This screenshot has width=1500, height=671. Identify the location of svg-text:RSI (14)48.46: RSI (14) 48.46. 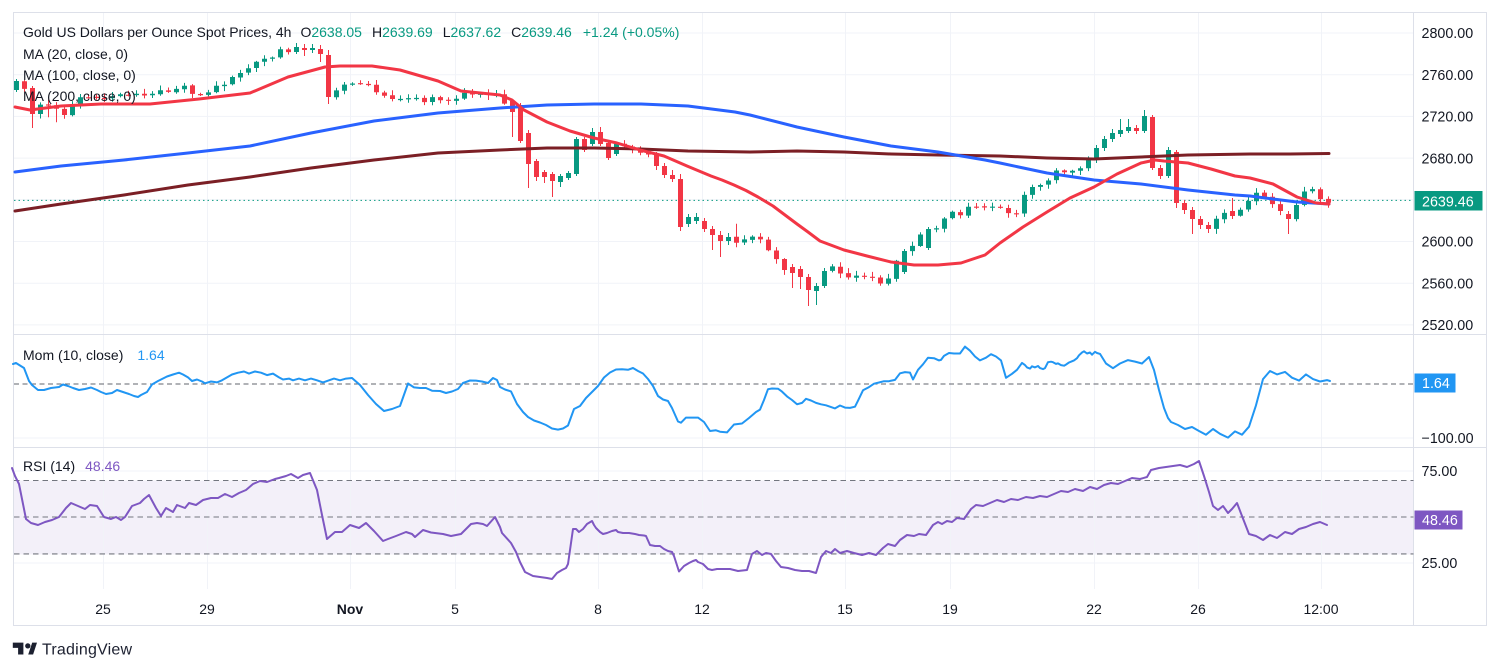
(71, 466).